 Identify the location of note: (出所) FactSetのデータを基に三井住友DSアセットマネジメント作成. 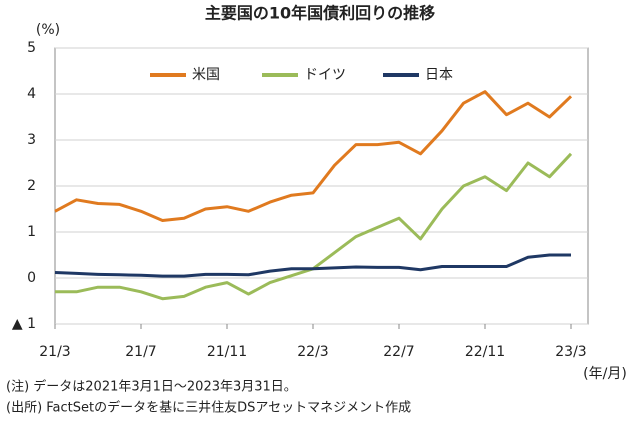
(208, 408).